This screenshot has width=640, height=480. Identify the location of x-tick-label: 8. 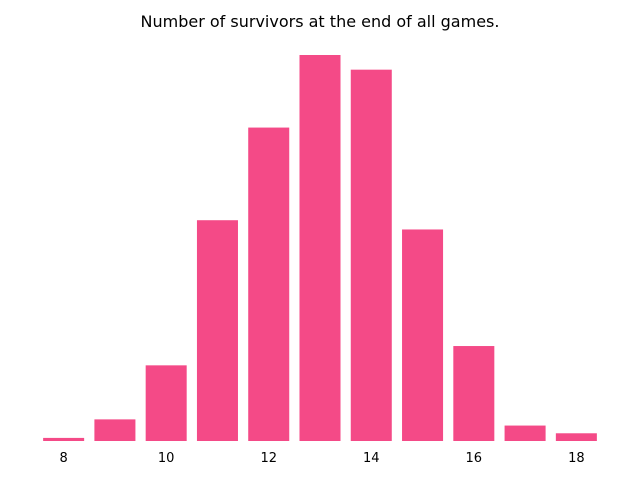
(63, 458).